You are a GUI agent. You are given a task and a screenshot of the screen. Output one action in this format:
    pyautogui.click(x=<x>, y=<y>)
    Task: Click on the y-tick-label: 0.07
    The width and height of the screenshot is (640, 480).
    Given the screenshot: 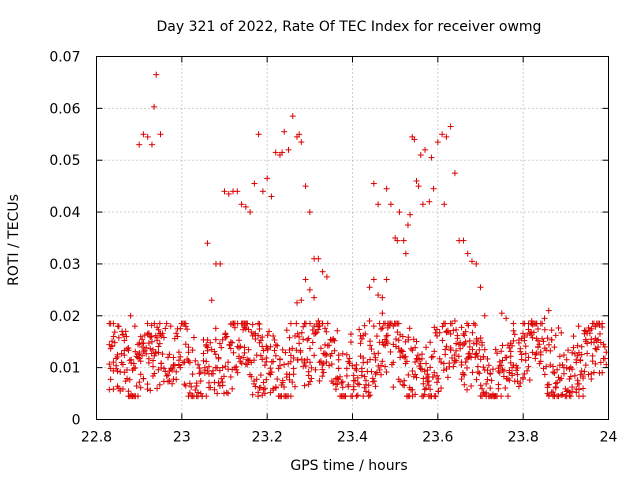 What is the action you would take?
    pyautogui.click(x=64, y=58)
    